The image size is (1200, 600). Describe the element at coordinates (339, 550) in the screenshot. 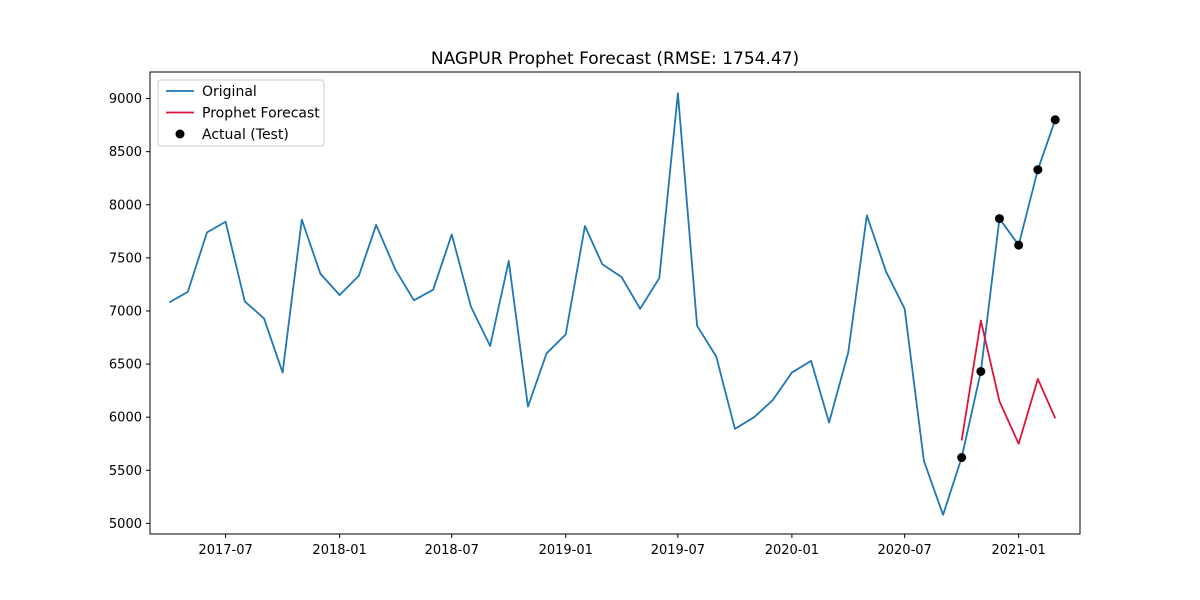

I see `x-tick-label: 2018-01` at that location.